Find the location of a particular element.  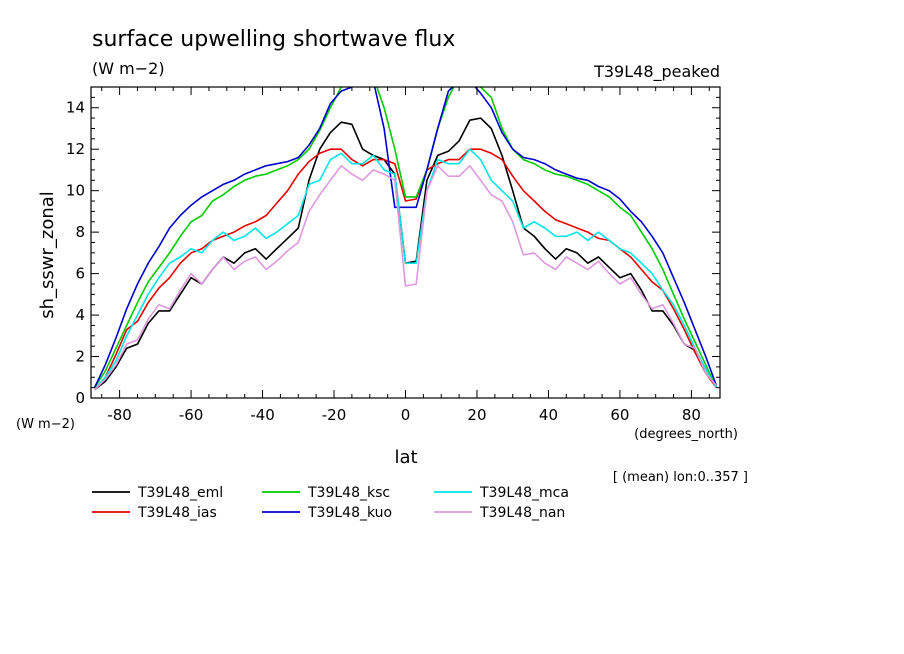

x-tick-label: 20 is located at coordinates (476, 415).